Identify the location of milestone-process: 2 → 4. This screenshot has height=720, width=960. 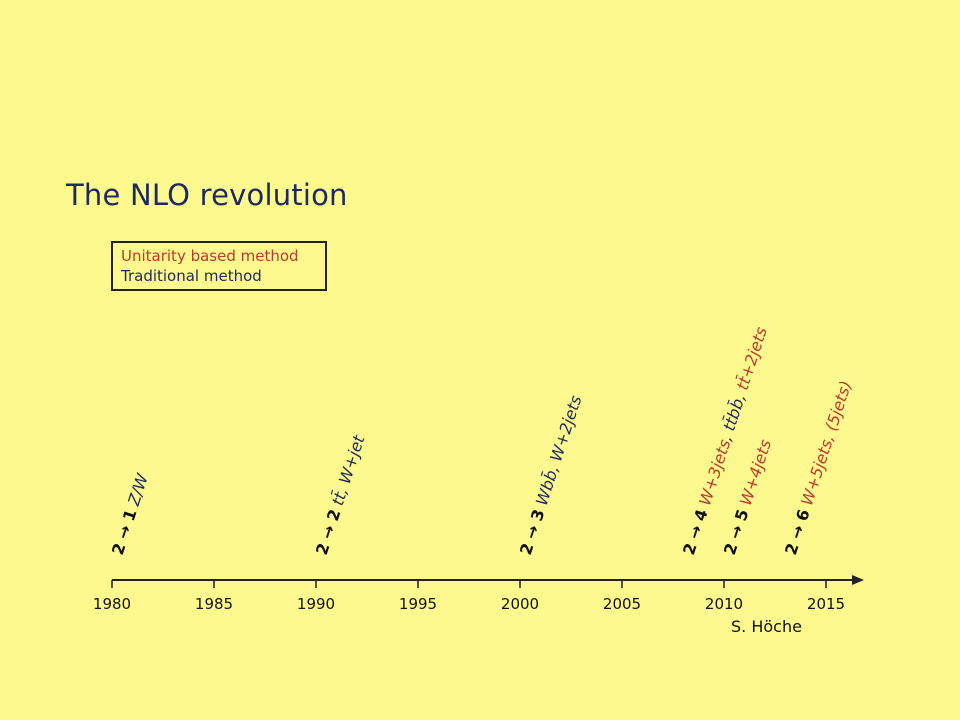
(695, 532).